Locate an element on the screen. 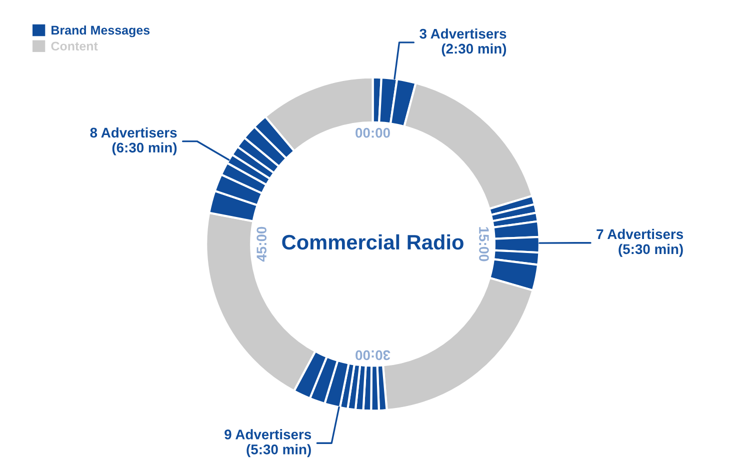 This screenshot has height=459, width=732. text: 9 Advertisers (5:30 min) is located at coordinates (268, 443).